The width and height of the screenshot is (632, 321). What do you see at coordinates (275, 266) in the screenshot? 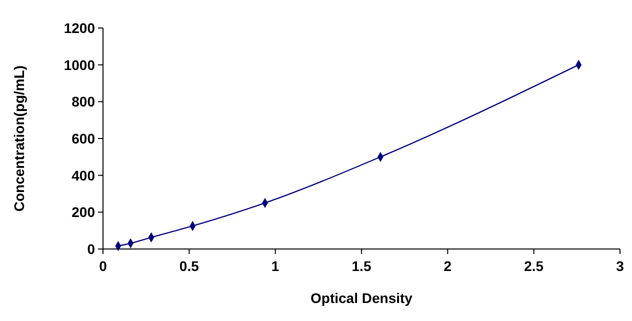
I see `x-tick-label: 1` at bounding box center [275, 266].